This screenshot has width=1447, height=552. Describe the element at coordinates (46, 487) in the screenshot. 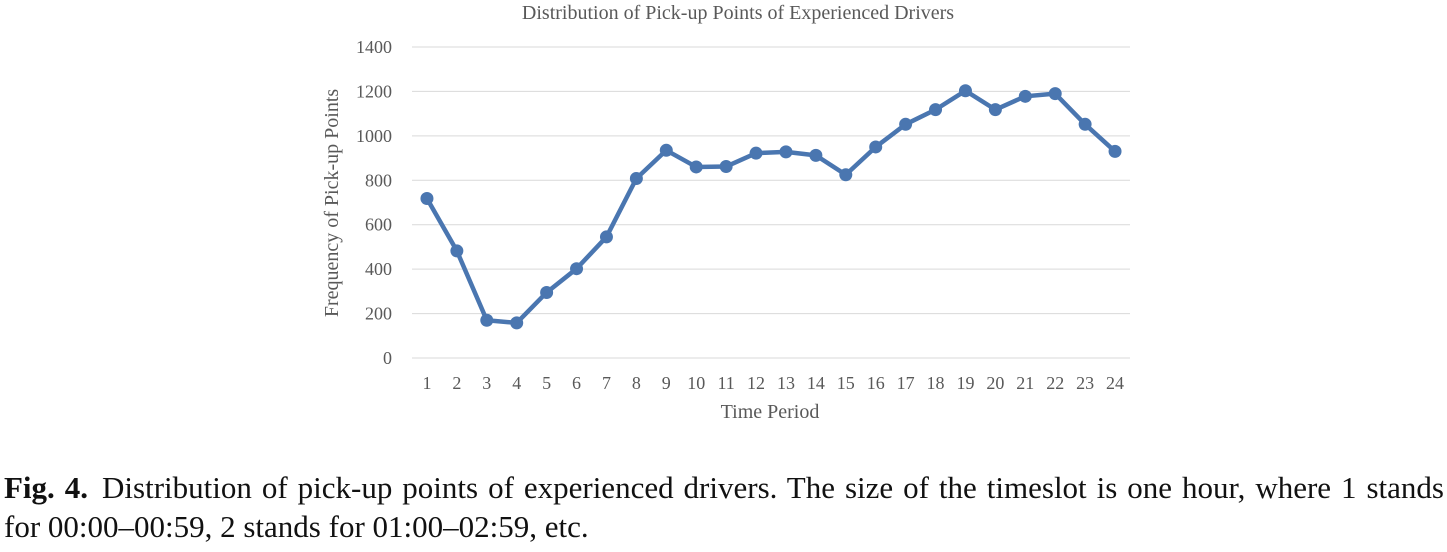

I see `caption-label: Fig. 4.` at that location.